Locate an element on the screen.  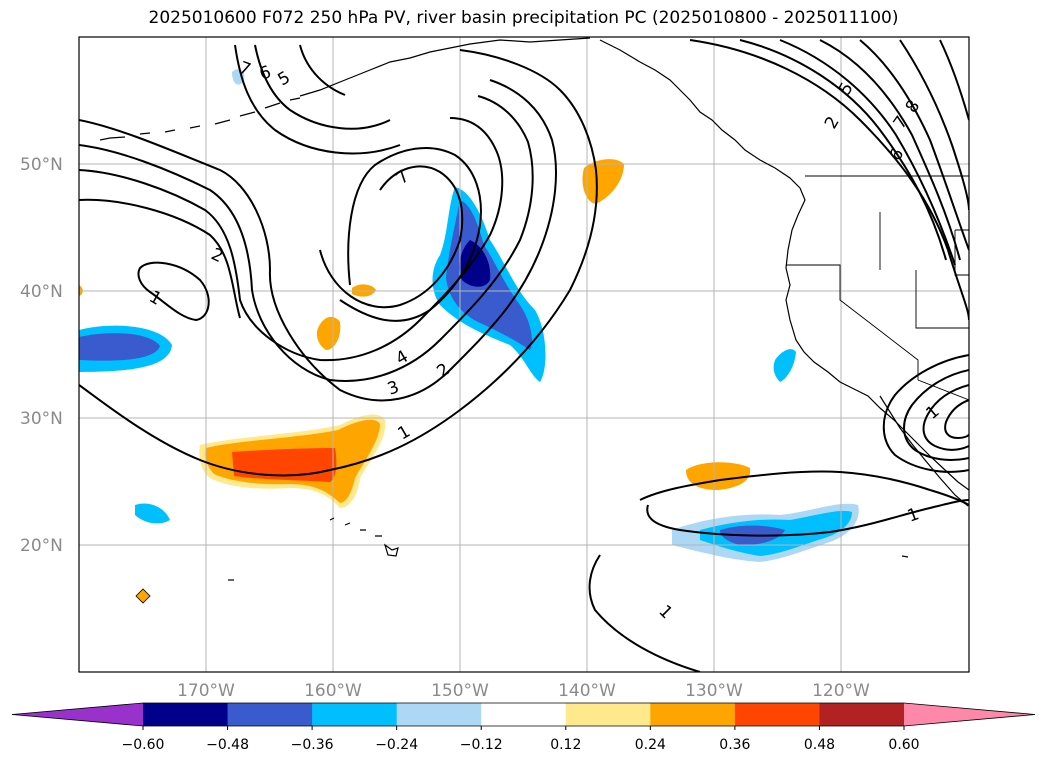
colorbar-tick-label: 0.48 is located at coordinates (819, 745).